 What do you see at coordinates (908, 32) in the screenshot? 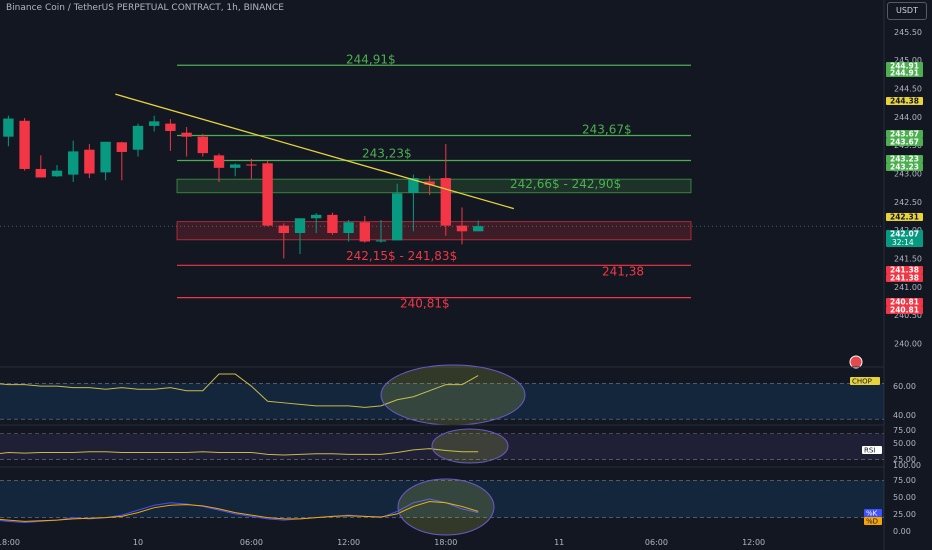
I see `price-tick-label: 245.50` at bounding box center [908, 32].